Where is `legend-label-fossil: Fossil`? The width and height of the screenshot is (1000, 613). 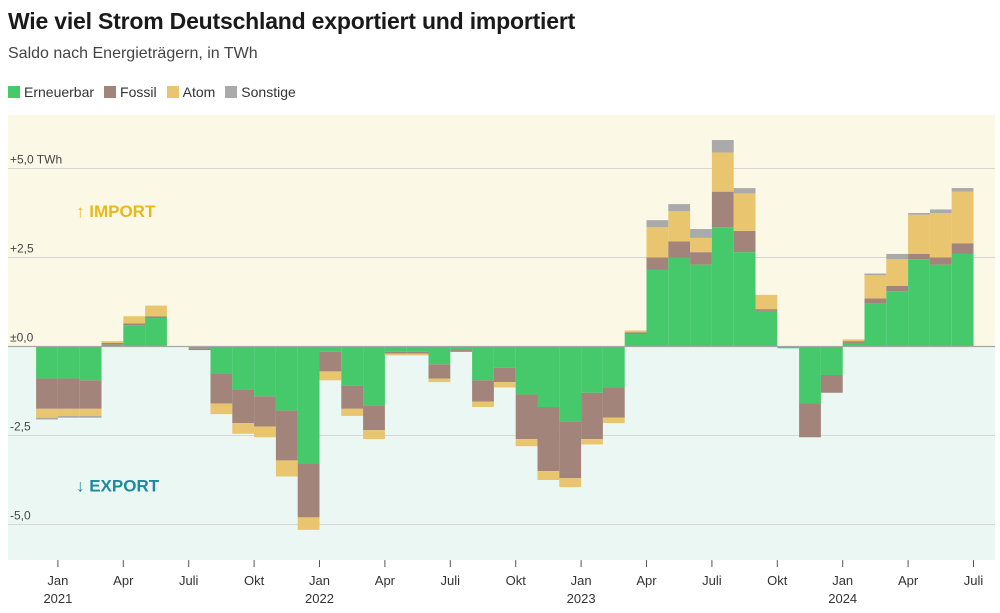 legend-label-fossil: Fossil is located at coordinates (138, 92).